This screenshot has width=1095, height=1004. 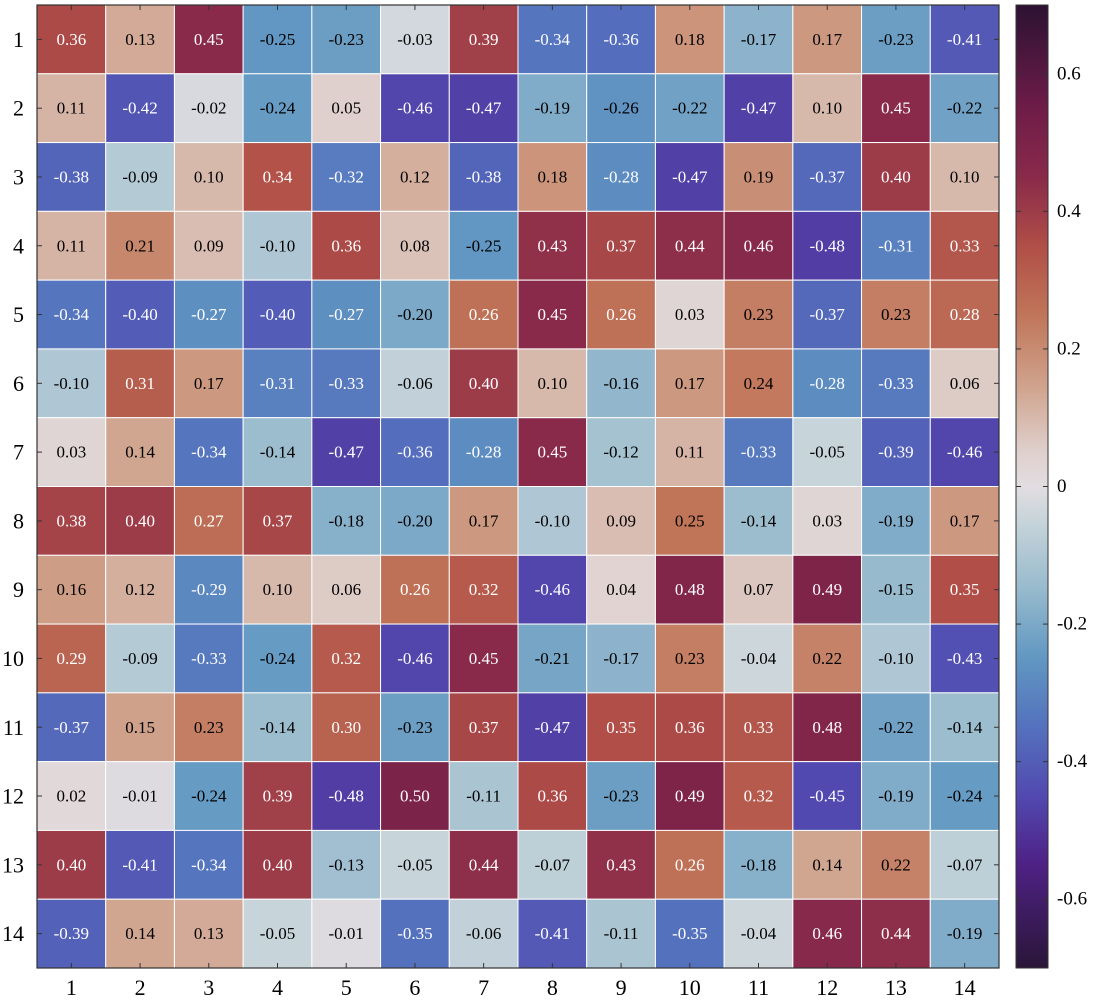 What do you see at coordinates (620, 796) in the screenshot?
I see `cell-value-label: -0.23` at bounding box center [620, 796].